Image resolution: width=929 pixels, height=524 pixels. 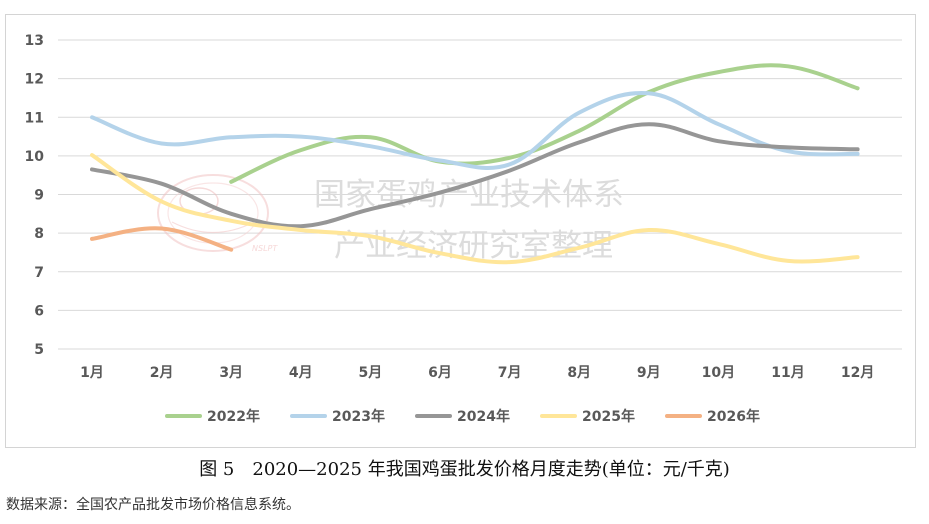 What do you see at coordinates (787, 373) in the screenshot?
I see `x-tick-label: 11月` at bounding box center [787, 373].